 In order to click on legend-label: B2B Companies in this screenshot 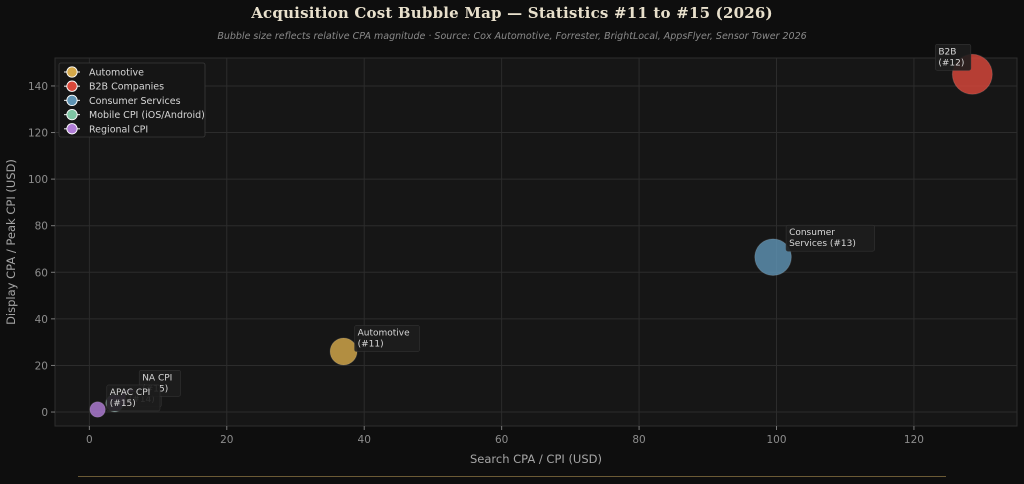, I will do `click(126, 87)`.